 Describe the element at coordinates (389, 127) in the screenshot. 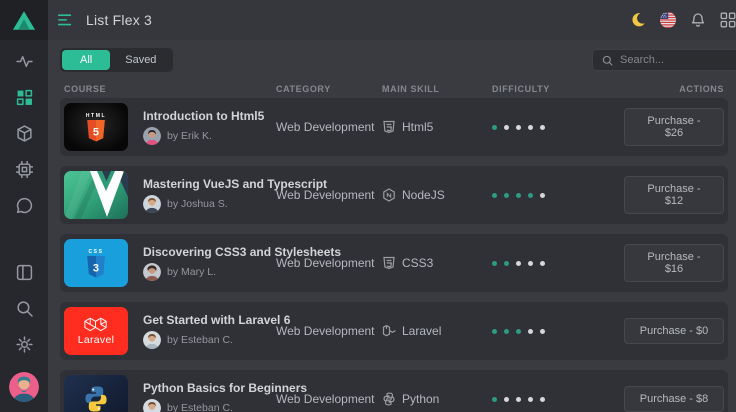

I see `html5-shield-icon` at that location.